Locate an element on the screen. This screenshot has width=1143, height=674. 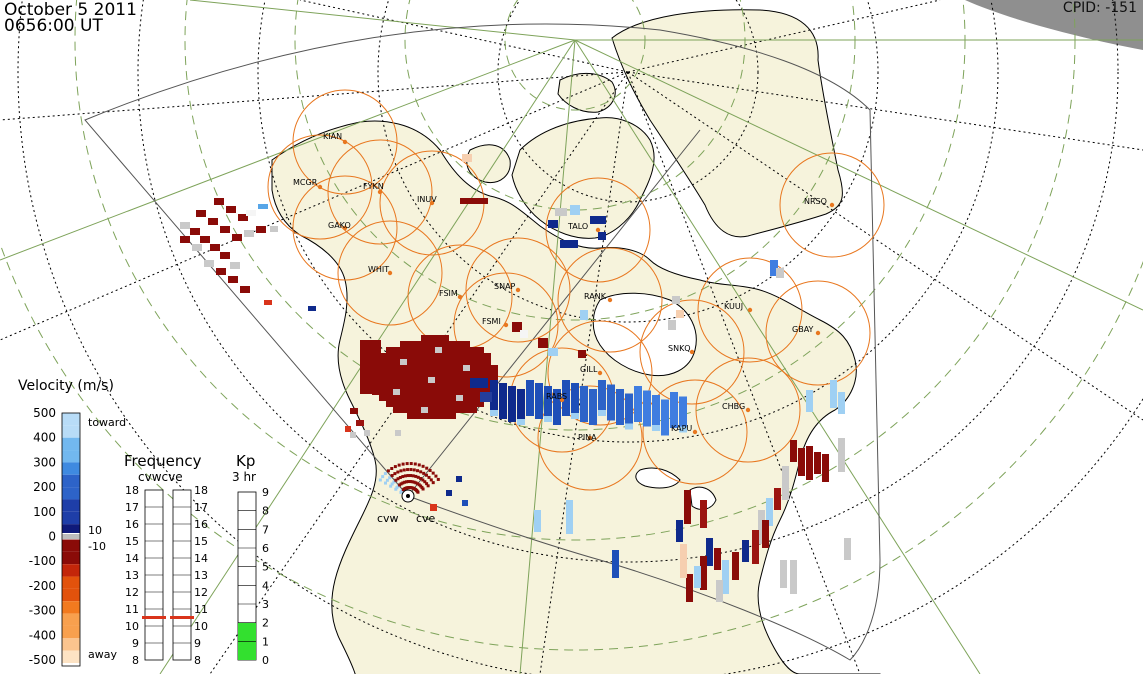
frequency-marker is located at coordinates (154, 617).